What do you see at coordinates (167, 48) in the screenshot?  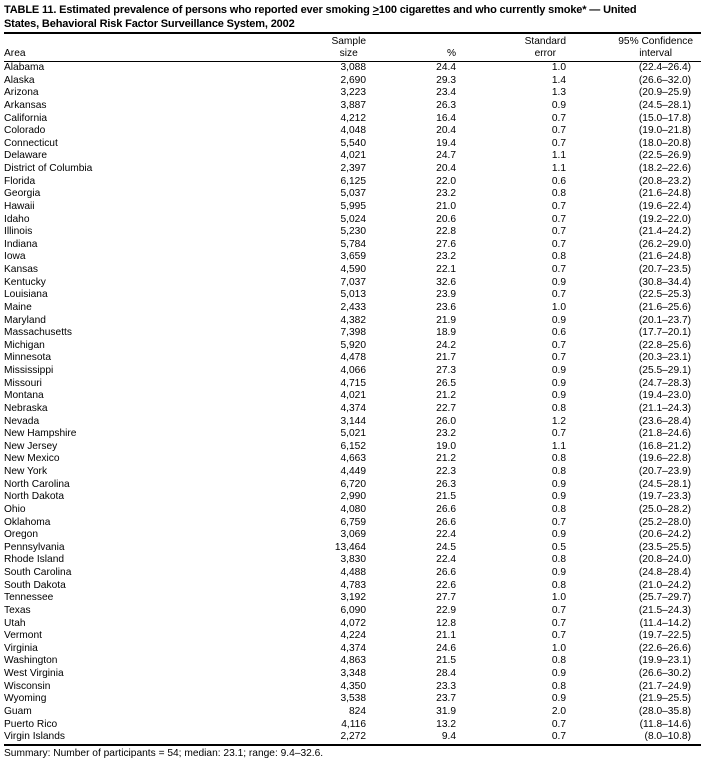 I see `col-header-area: Area` at bounding box center [167, 48].